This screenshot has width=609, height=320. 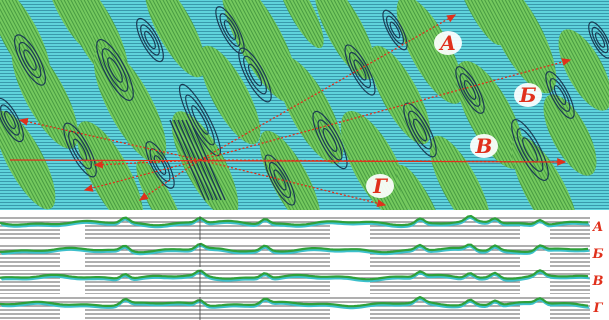 I want to click on map-label: Г, so click(x=380, y=186).